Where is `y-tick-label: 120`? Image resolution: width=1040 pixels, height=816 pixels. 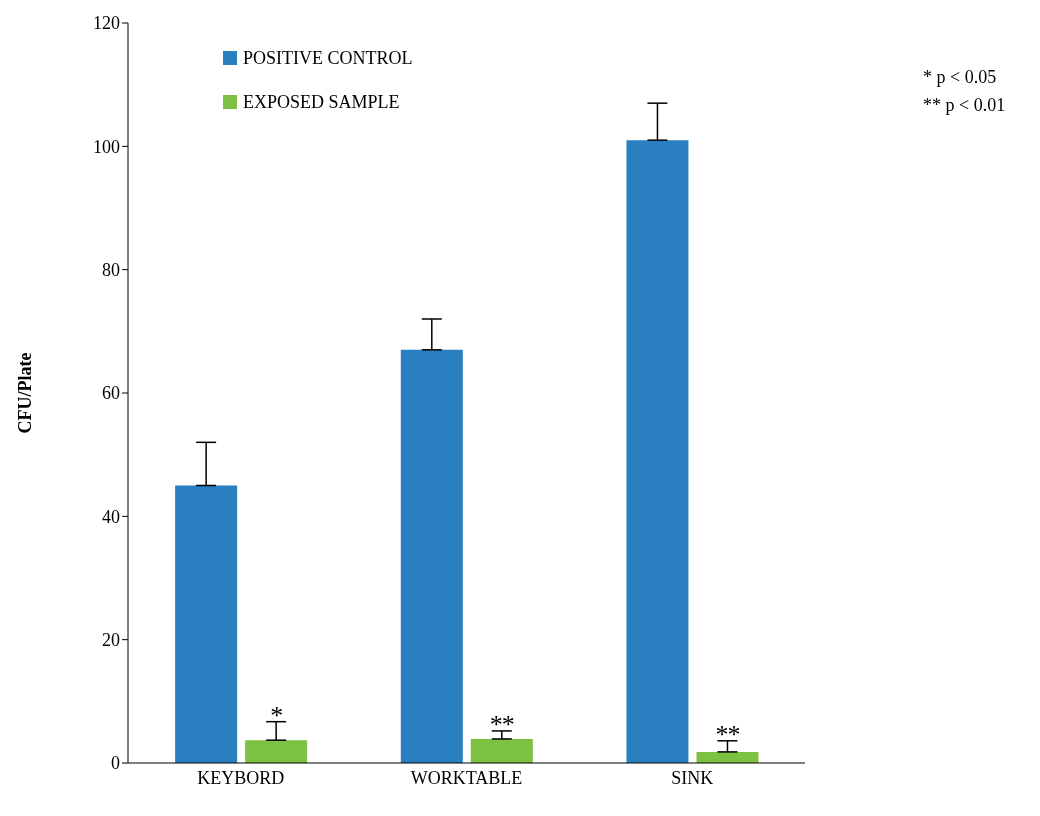
y-tick-label: 120 is located at coordinates (106, 23).